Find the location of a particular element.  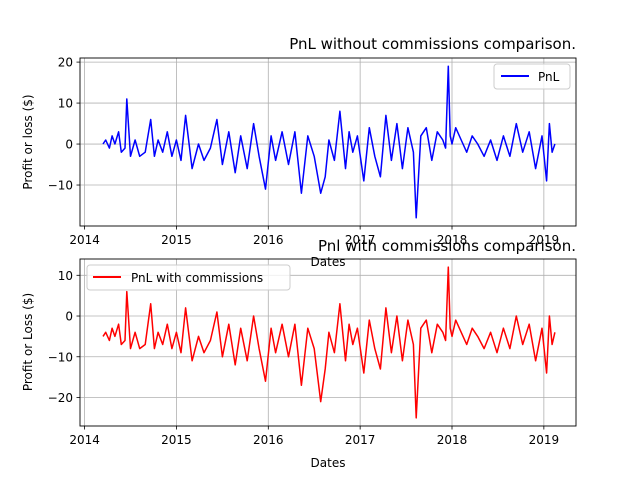

y-tick-label: −20 is located at coordinates (60, 398).